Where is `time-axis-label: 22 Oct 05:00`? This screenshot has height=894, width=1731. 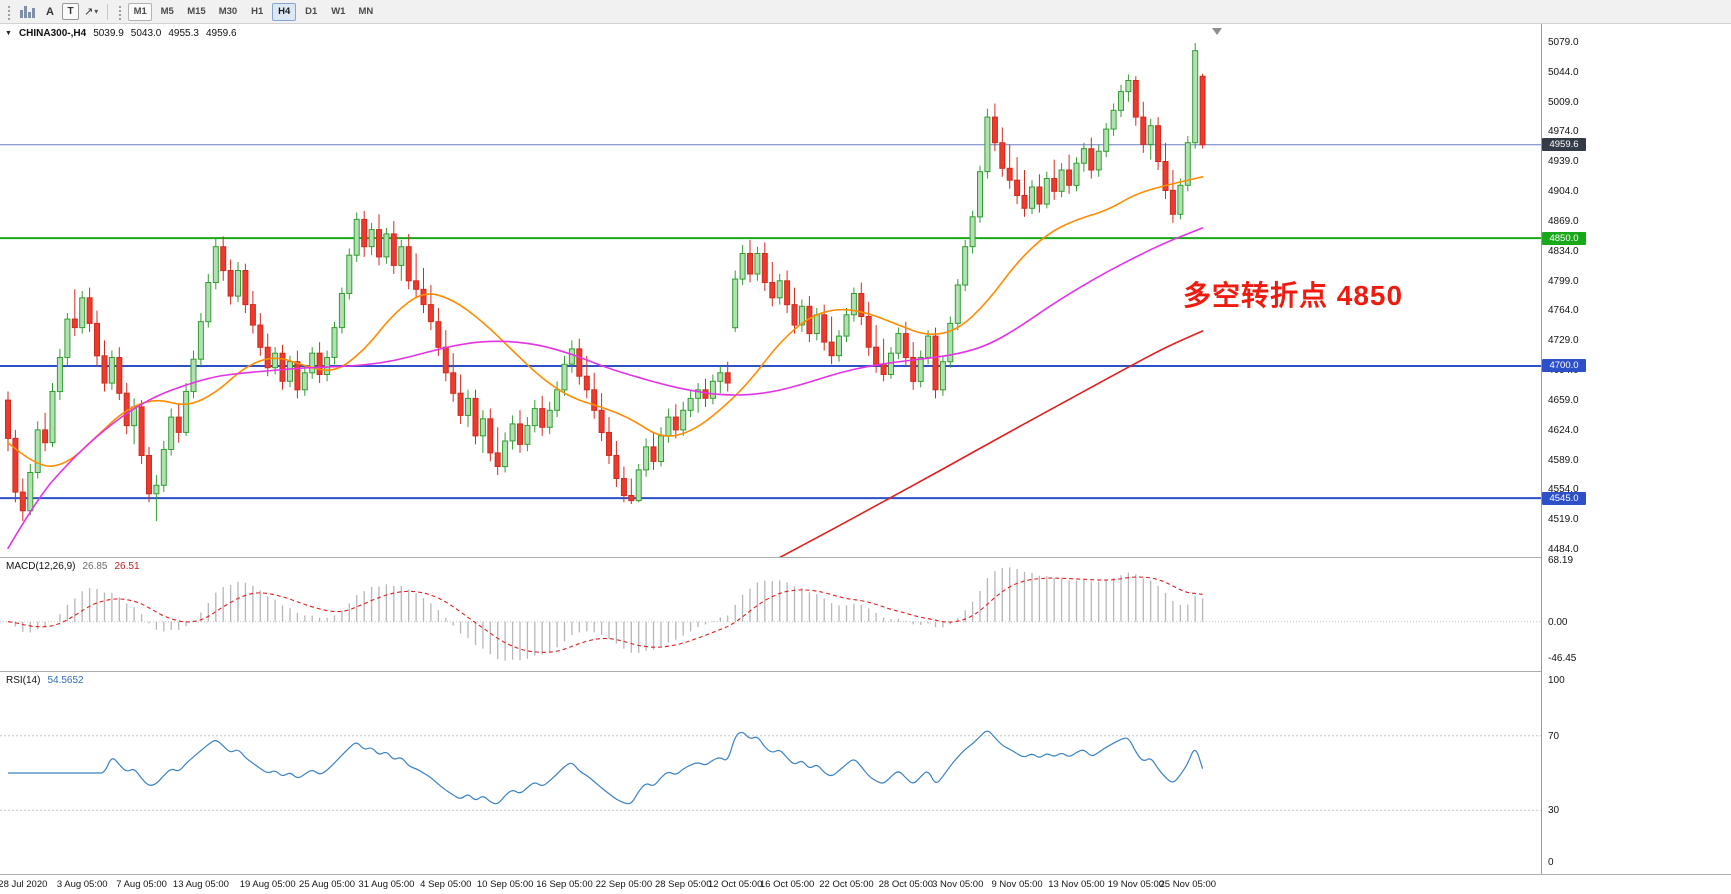 time-axis-label: 22 Oct 05:00 is located at coordinates (846, 884).